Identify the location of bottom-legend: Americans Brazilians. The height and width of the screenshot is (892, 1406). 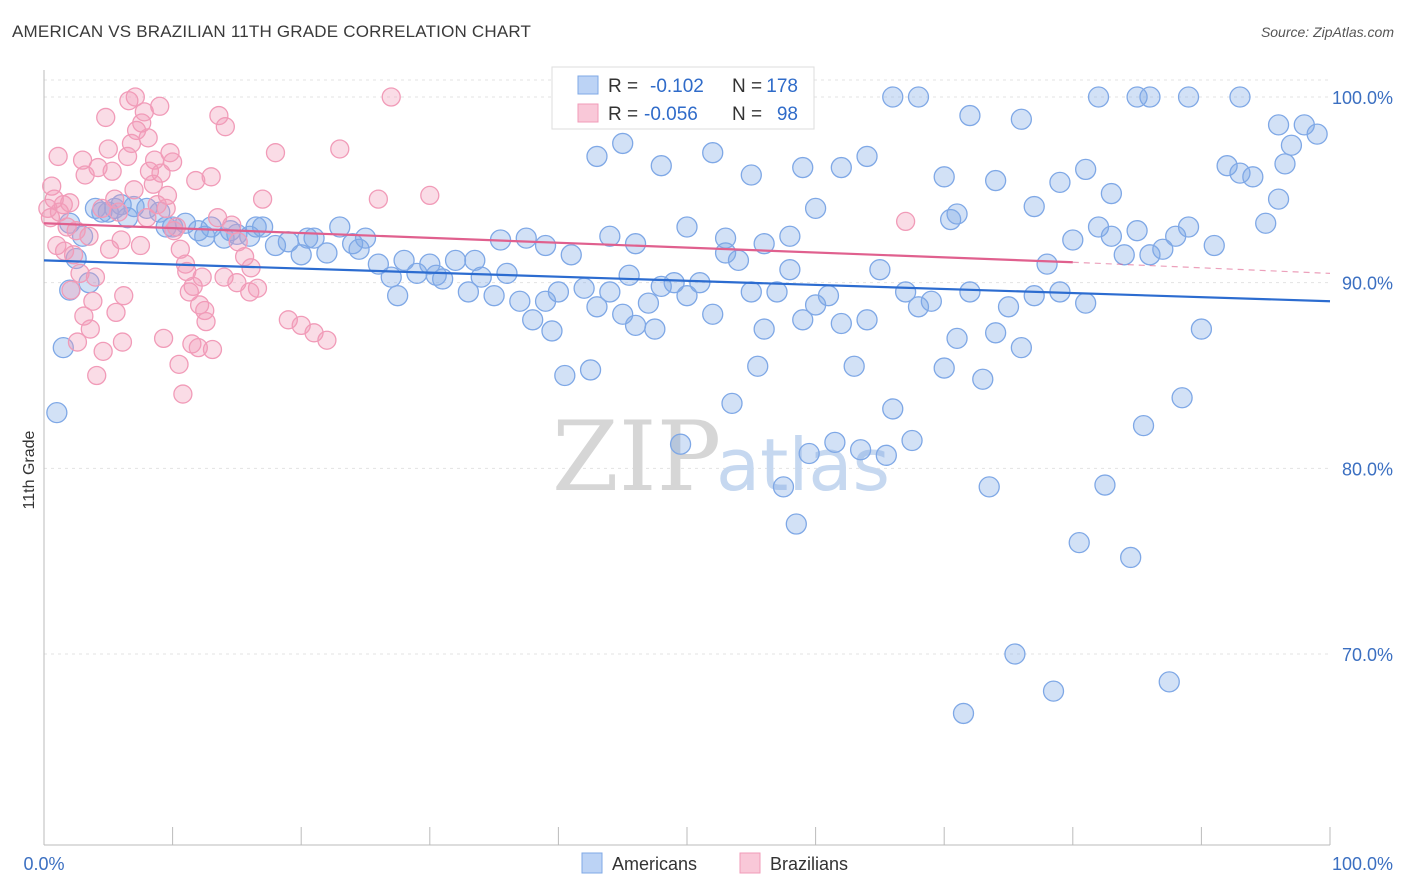
(714, 863).